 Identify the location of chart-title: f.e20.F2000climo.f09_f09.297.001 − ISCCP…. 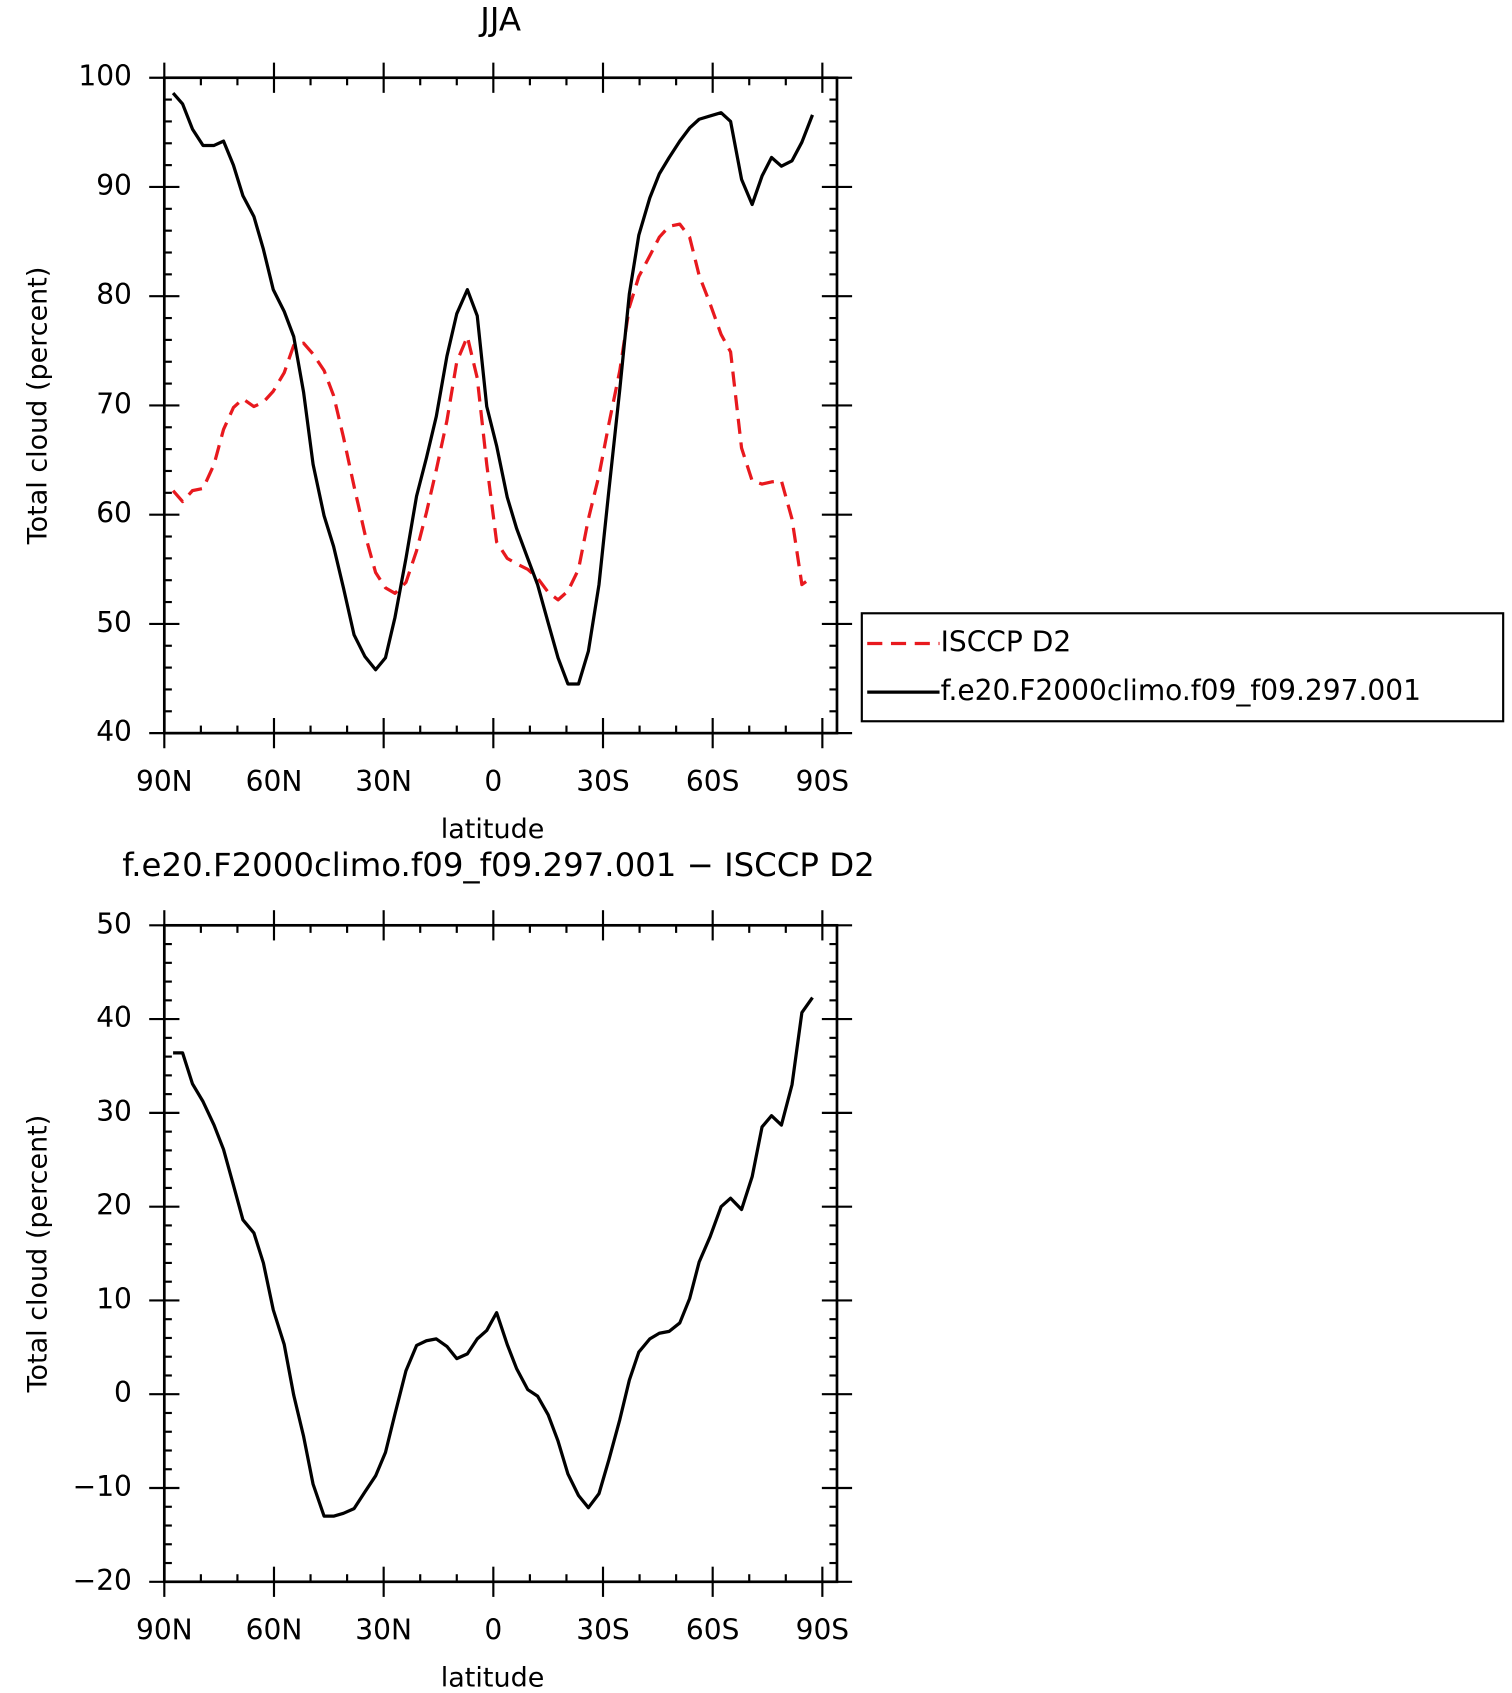
(498, 865).